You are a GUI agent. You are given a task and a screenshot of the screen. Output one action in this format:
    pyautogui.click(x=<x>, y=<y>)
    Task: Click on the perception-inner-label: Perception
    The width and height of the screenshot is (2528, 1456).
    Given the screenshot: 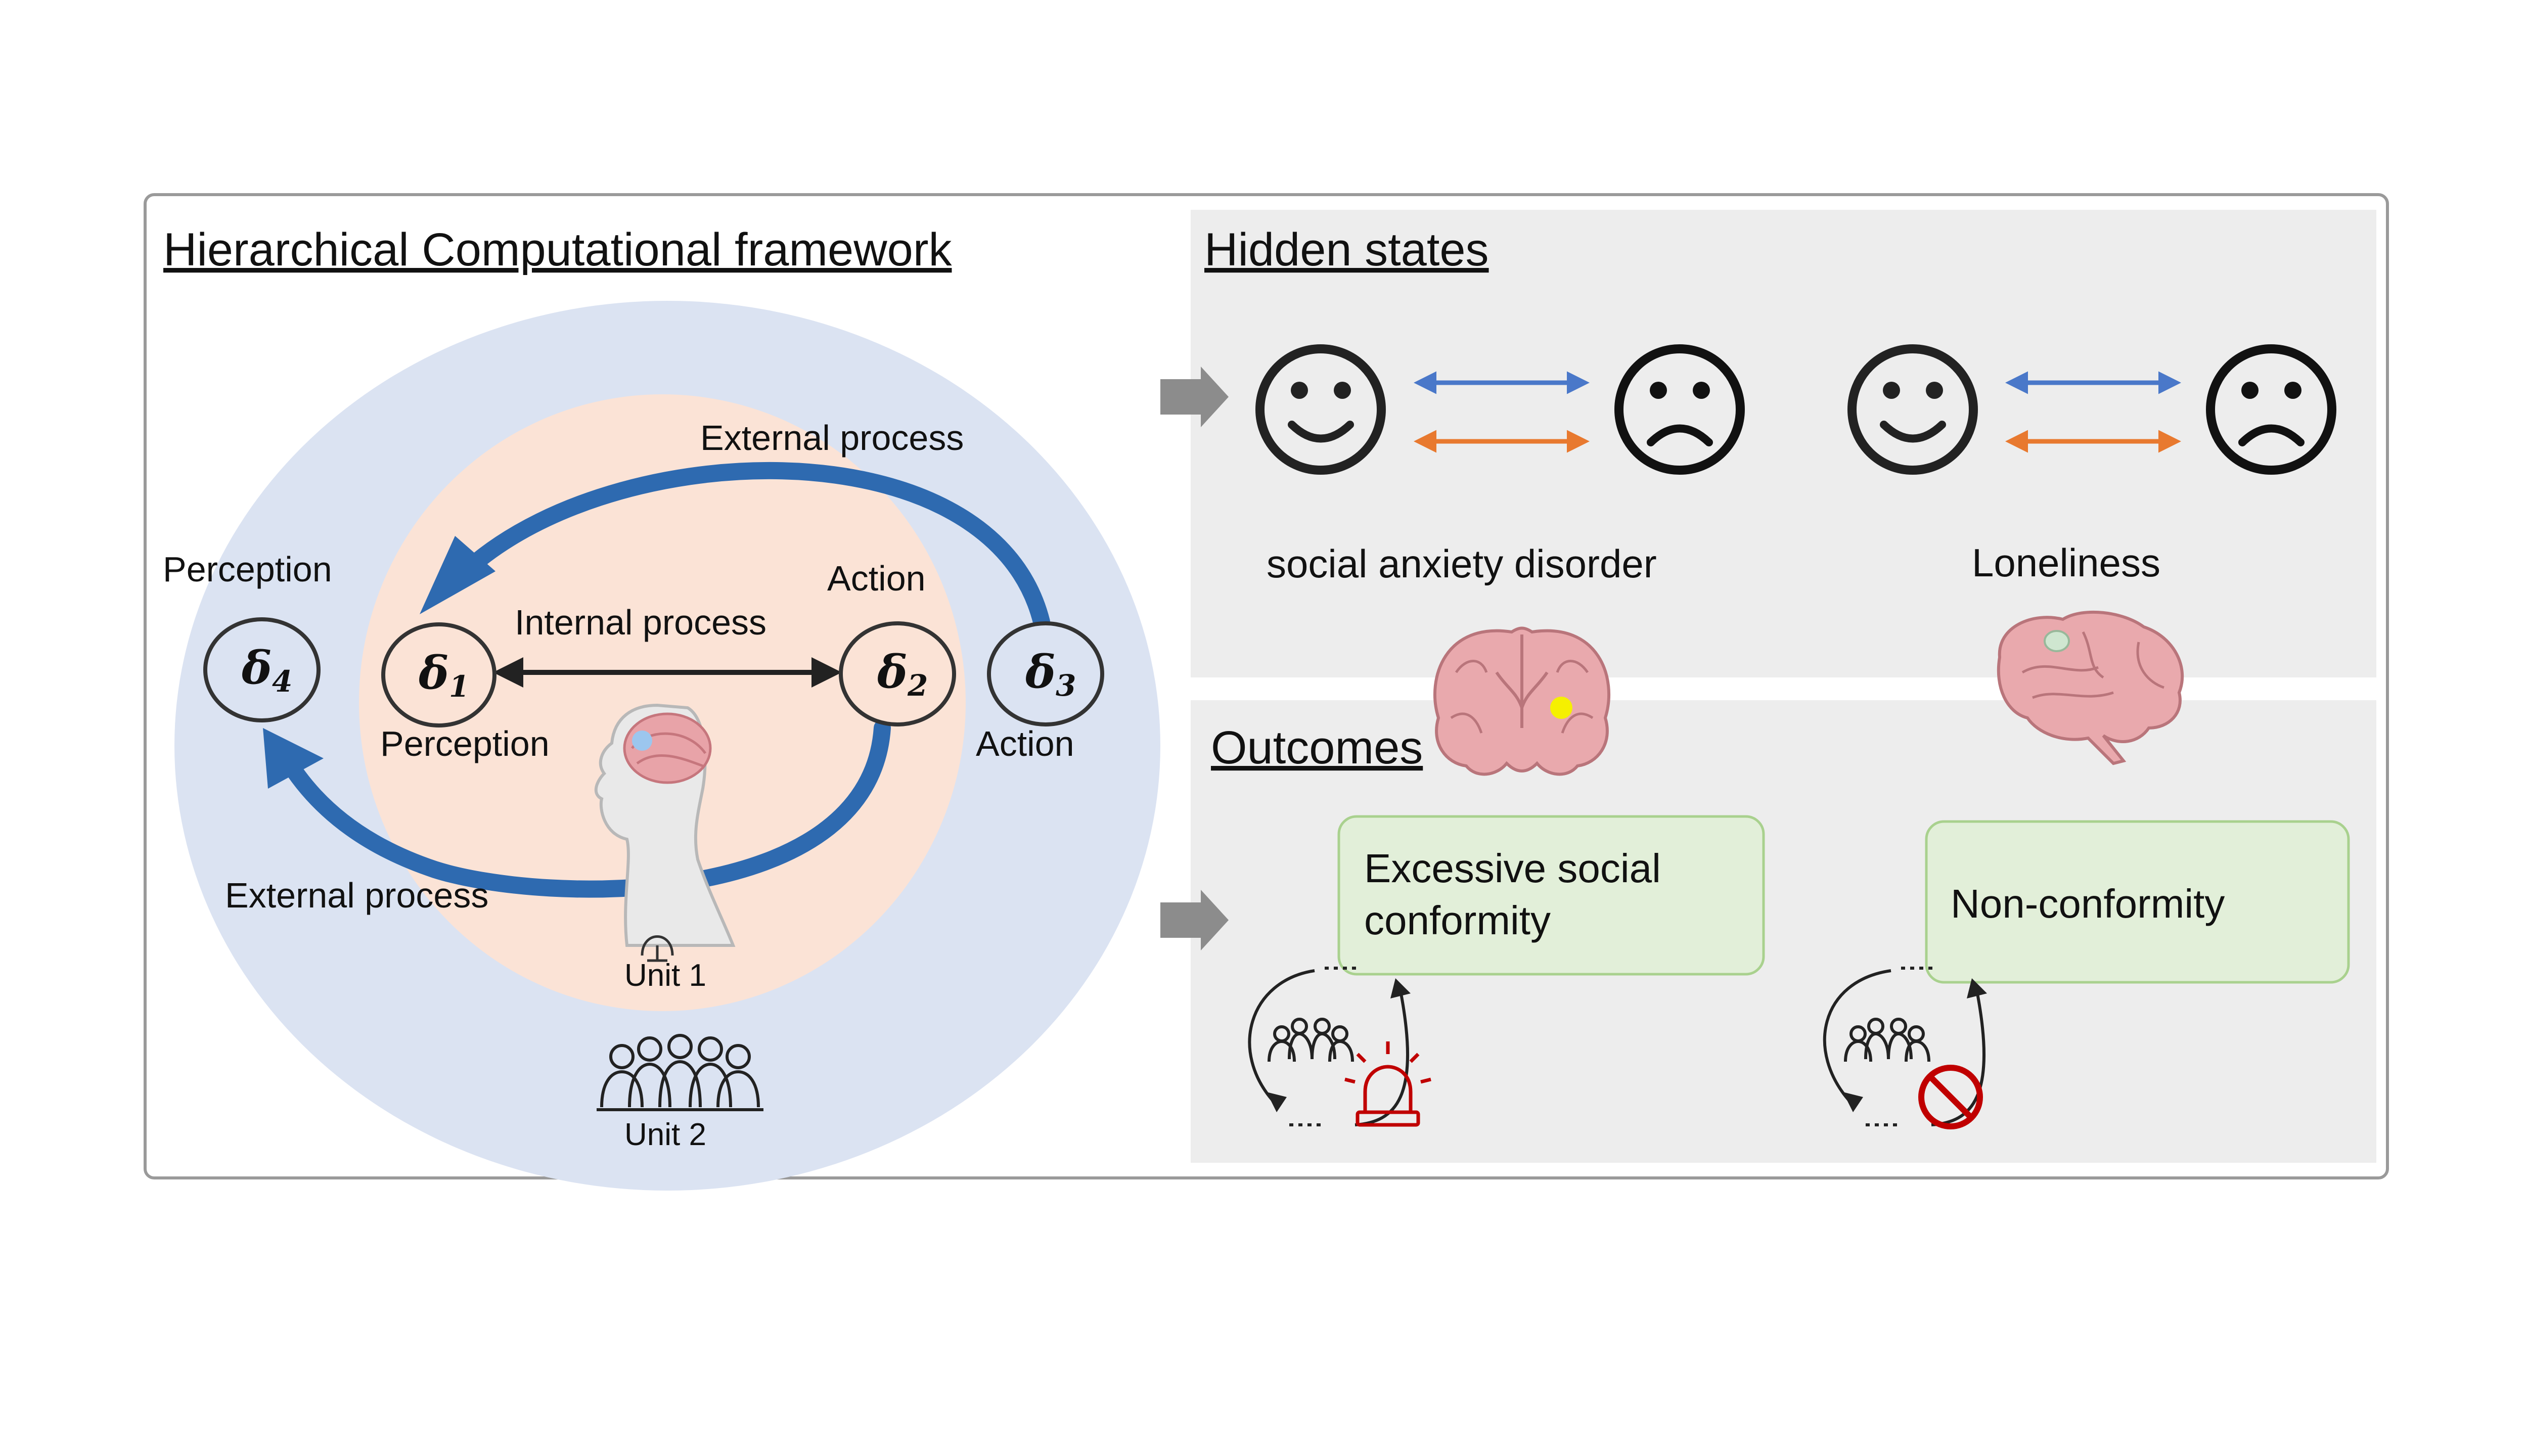 What is the action you would take?
    pyautogui.click(x=465, y=743)
    